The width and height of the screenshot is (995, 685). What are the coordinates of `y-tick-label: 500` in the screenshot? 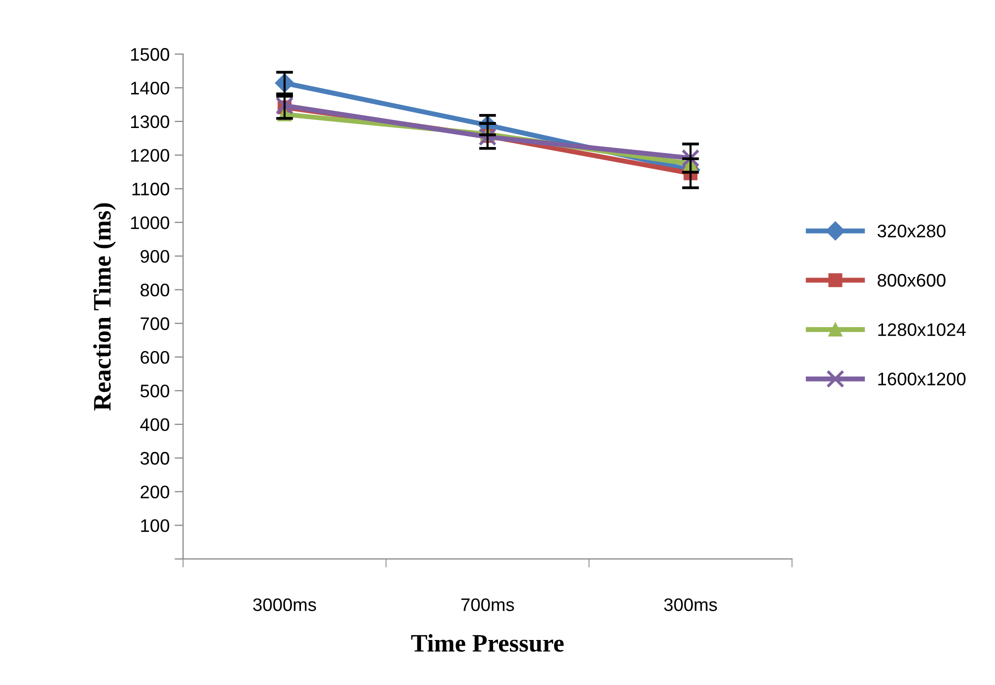 It's located at (155, 391).